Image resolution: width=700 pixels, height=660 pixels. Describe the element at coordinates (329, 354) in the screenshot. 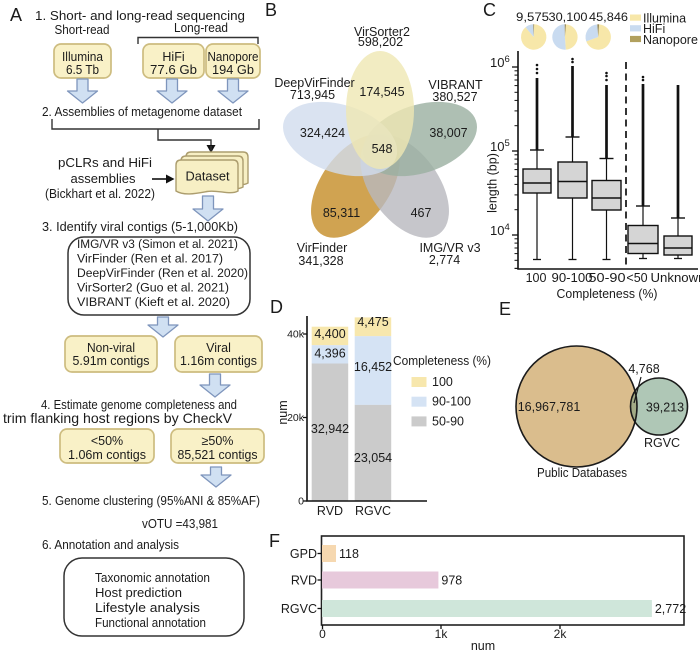

I see `svg-text: 4,396` at that location.